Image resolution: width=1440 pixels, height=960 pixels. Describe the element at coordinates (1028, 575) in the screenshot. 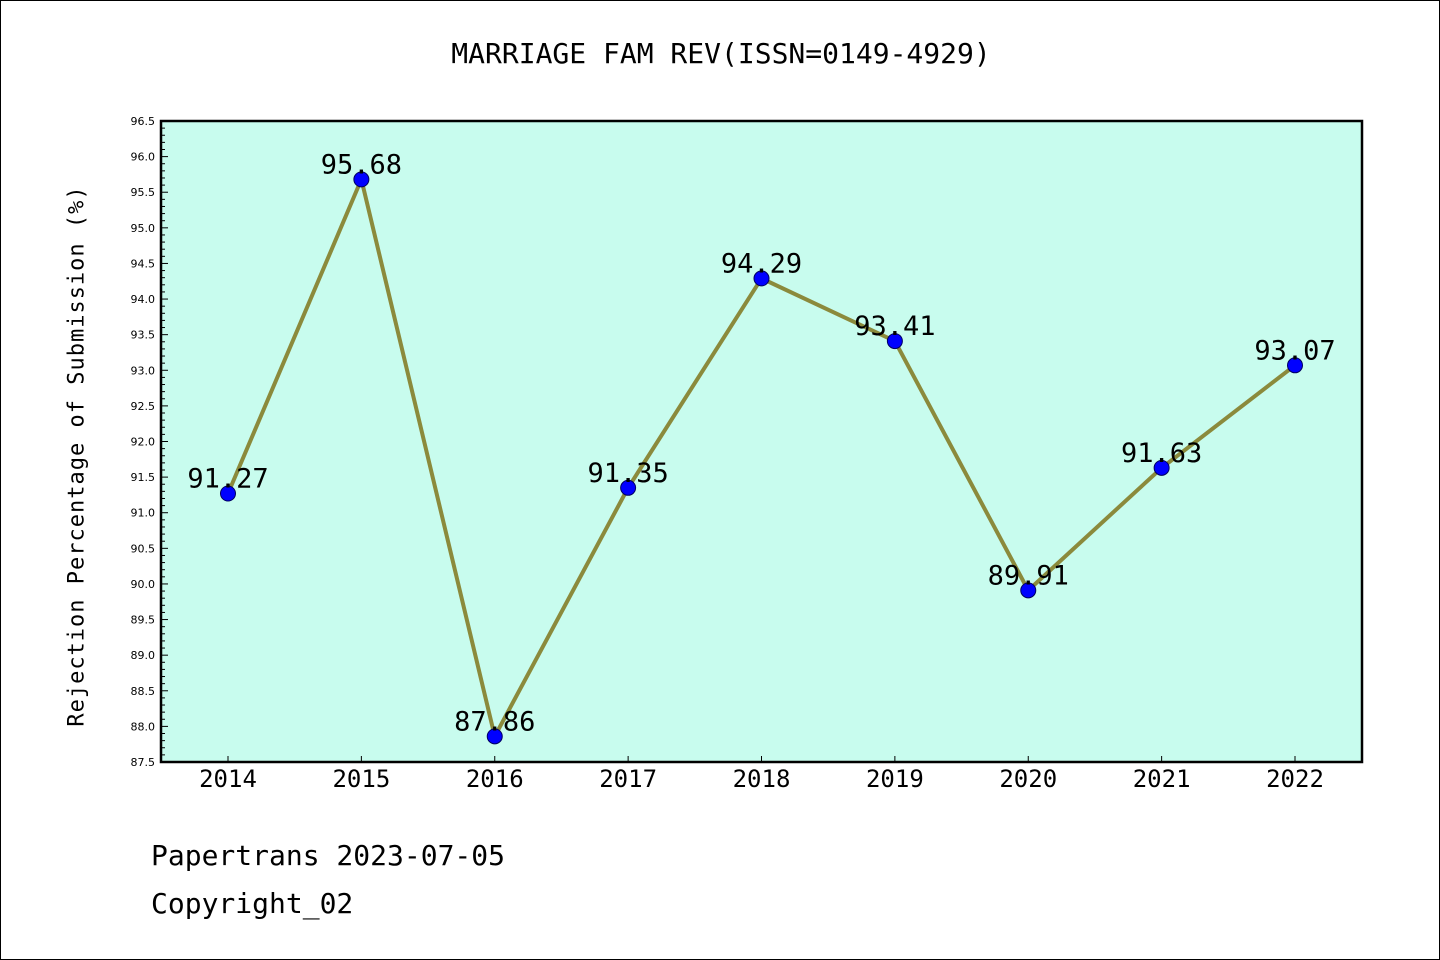

I see `data-label: 89.91` at that location.